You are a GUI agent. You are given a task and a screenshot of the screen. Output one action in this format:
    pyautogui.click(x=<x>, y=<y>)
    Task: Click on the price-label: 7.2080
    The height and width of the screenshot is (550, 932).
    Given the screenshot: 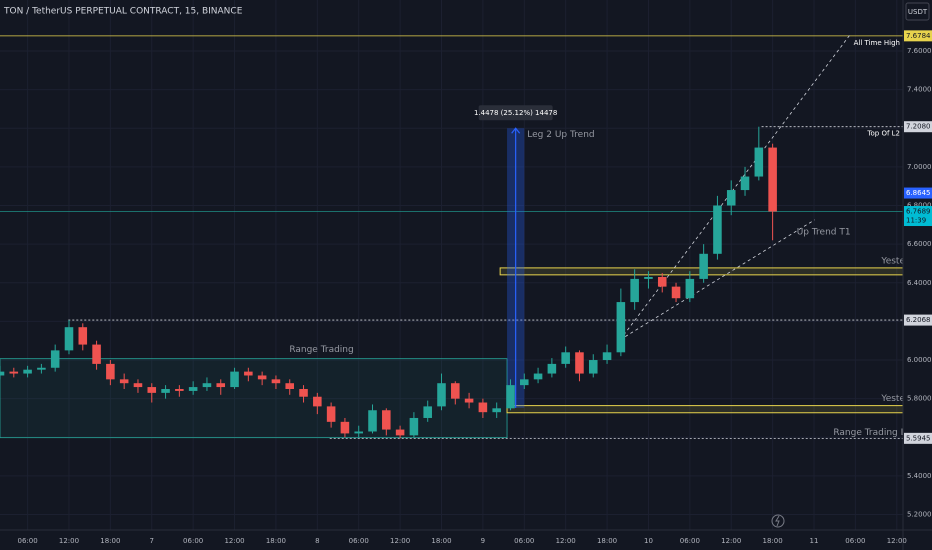 What is the action you would take?
    pyautogui.click(x=918, y=127)
    